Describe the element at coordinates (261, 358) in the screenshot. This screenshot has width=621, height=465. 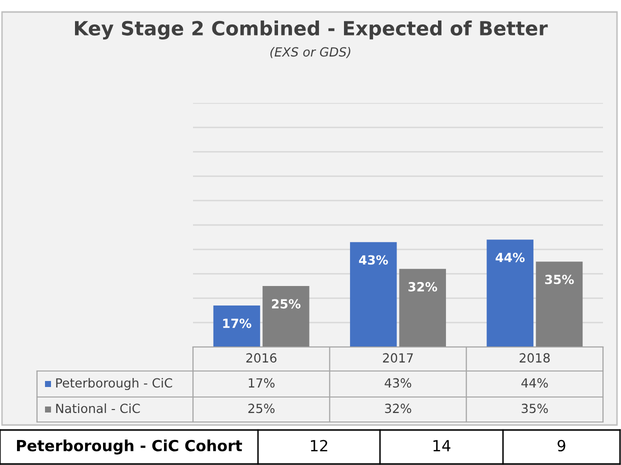
I see `x-tick-label: 2016` at that location.